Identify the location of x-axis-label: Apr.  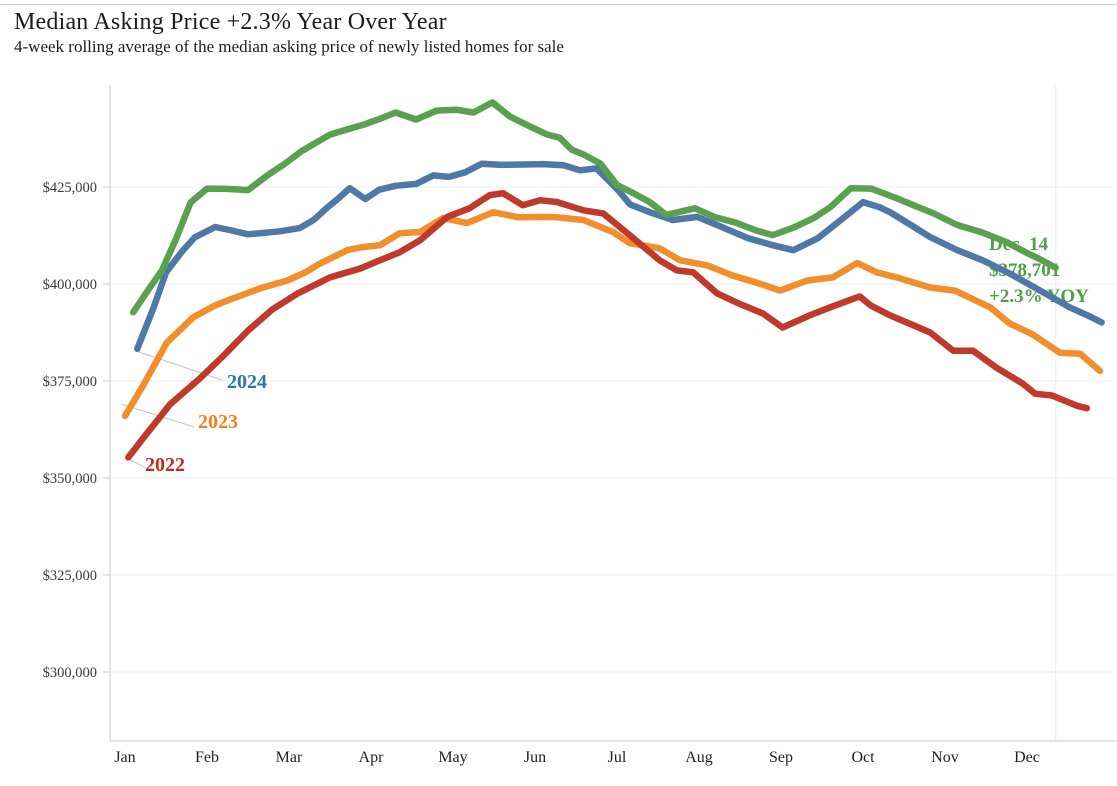
(372, 757).